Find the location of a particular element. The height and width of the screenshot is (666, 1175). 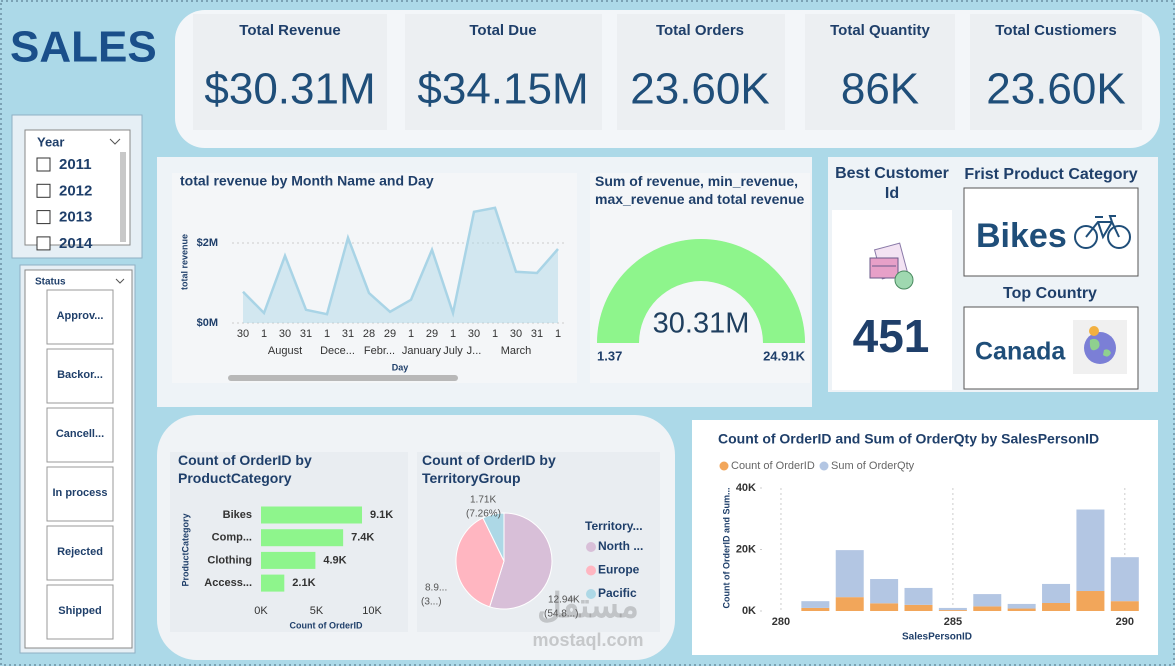

slicer-title: Year is located at coordinates (50, 141).